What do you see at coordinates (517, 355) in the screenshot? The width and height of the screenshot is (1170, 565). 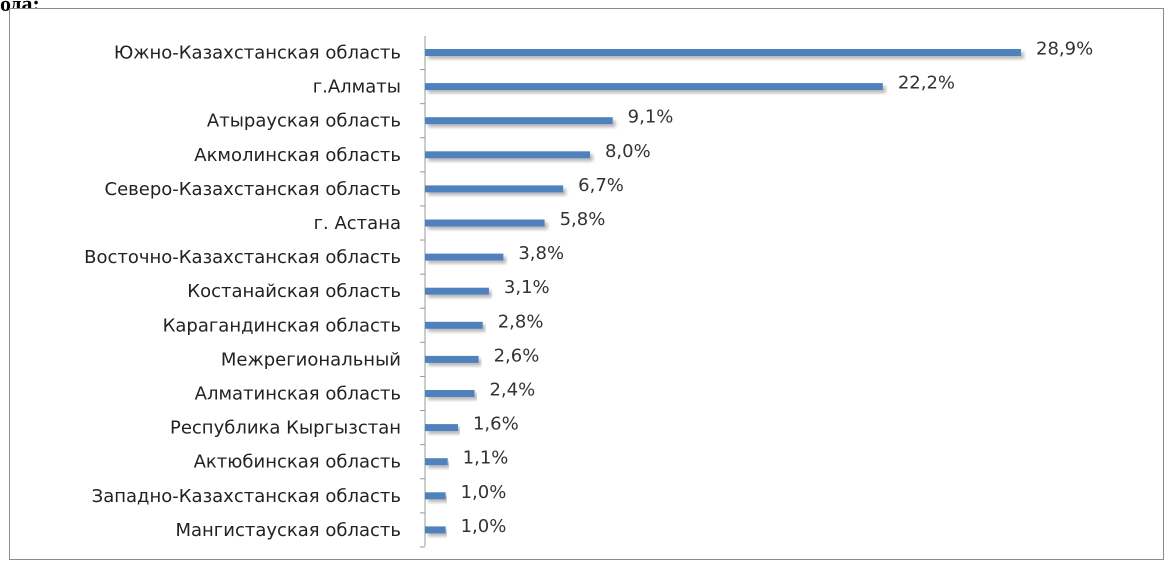 I see `value-label: 2,6%` at bounding box center [517, 355].